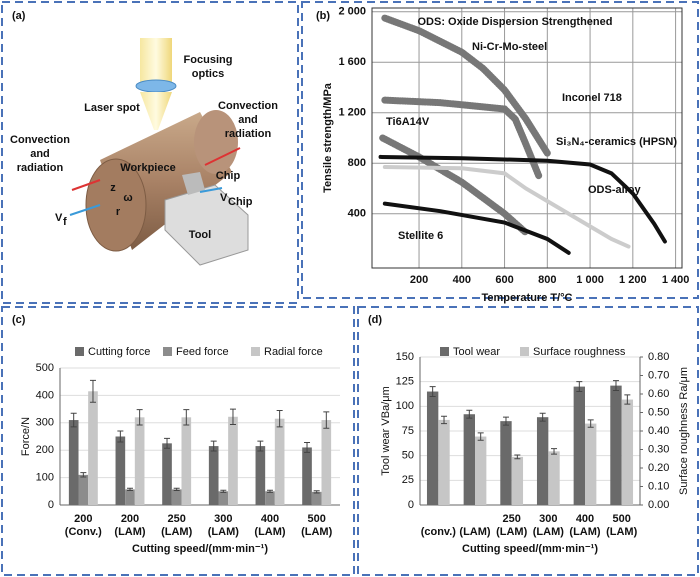 The image size is (700, 577). I want to click on y-axis-label: Force/N, so click(26, 436).